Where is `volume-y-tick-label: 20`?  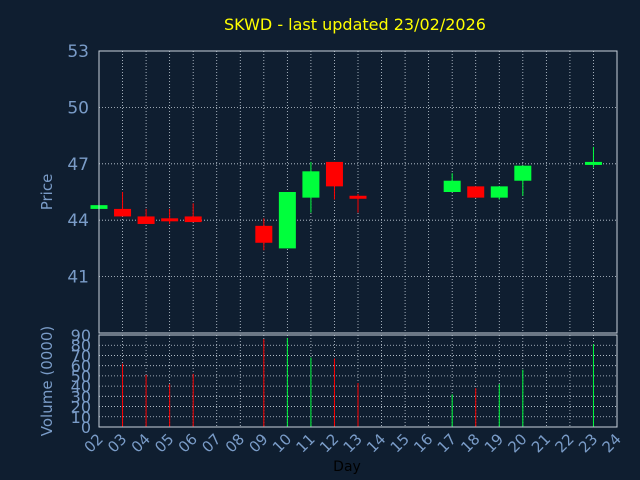 volume-y-tick-label: 20 is located at coordinates (81, 407).